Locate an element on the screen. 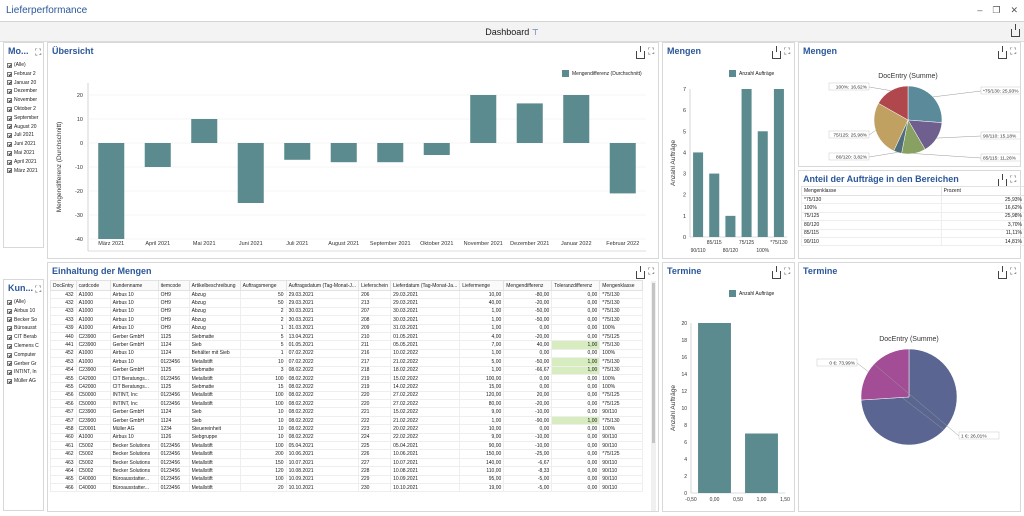 This screenshot has width=1024, height=516. minimize-icon: – is located at coordinates (980, 10).